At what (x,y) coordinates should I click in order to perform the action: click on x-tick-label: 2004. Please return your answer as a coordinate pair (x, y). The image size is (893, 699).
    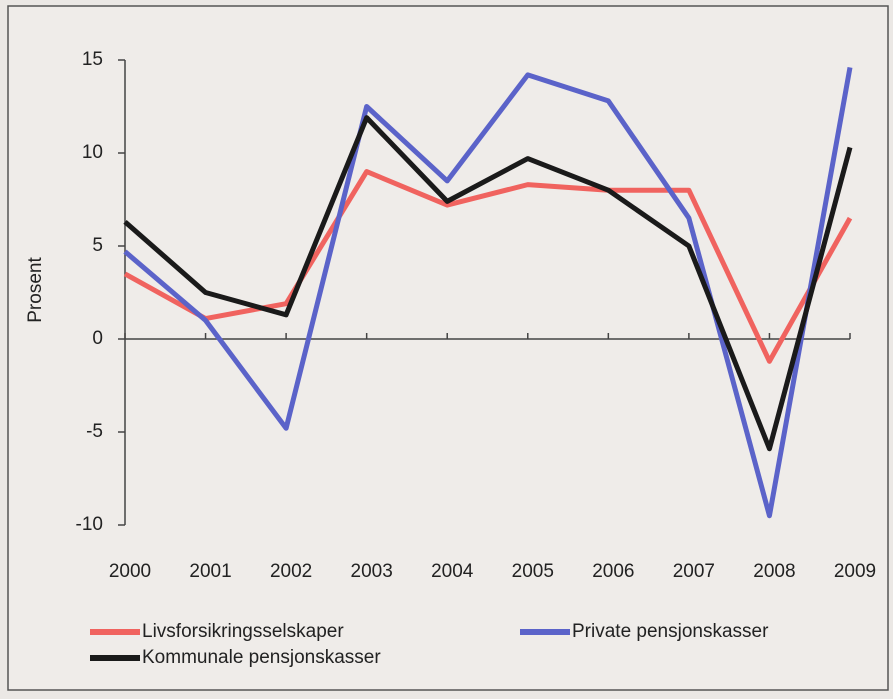
    Looking at the image, I should click on (452, 571).